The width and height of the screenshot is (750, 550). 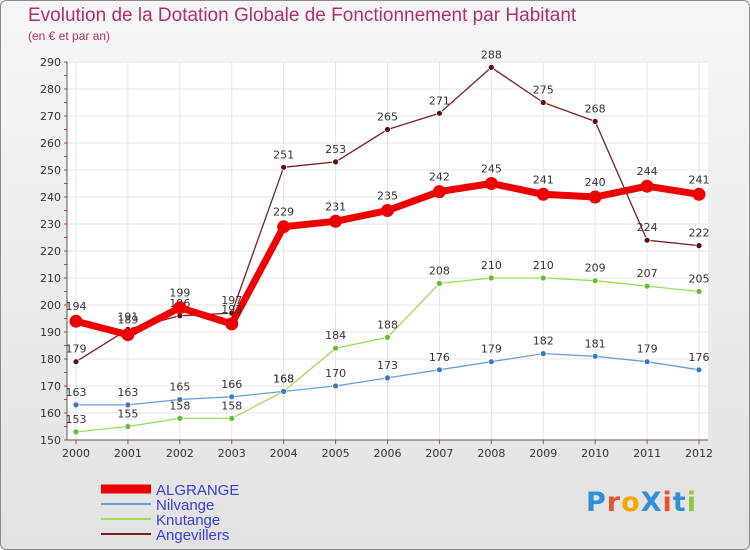 I want to click on data-label: 224, so click(x=647, y=227).